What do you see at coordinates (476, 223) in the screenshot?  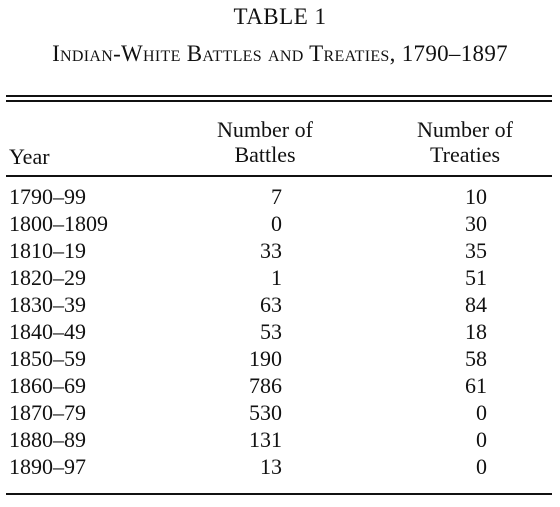 I see `cell-treaties: 30` at bounding box center [476, 223].